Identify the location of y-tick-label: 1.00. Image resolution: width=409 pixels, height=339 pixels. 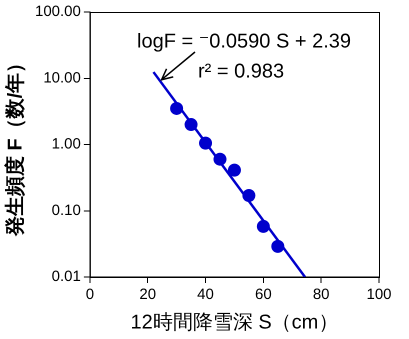
(66, 144).